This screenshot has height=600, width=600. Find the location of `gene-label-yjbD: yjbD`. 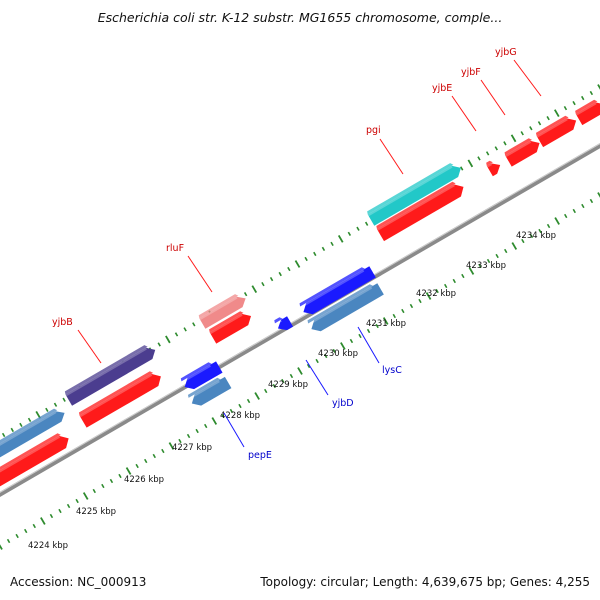

gene-label-yjbD: yjbD is located at coordinates (343, 403).